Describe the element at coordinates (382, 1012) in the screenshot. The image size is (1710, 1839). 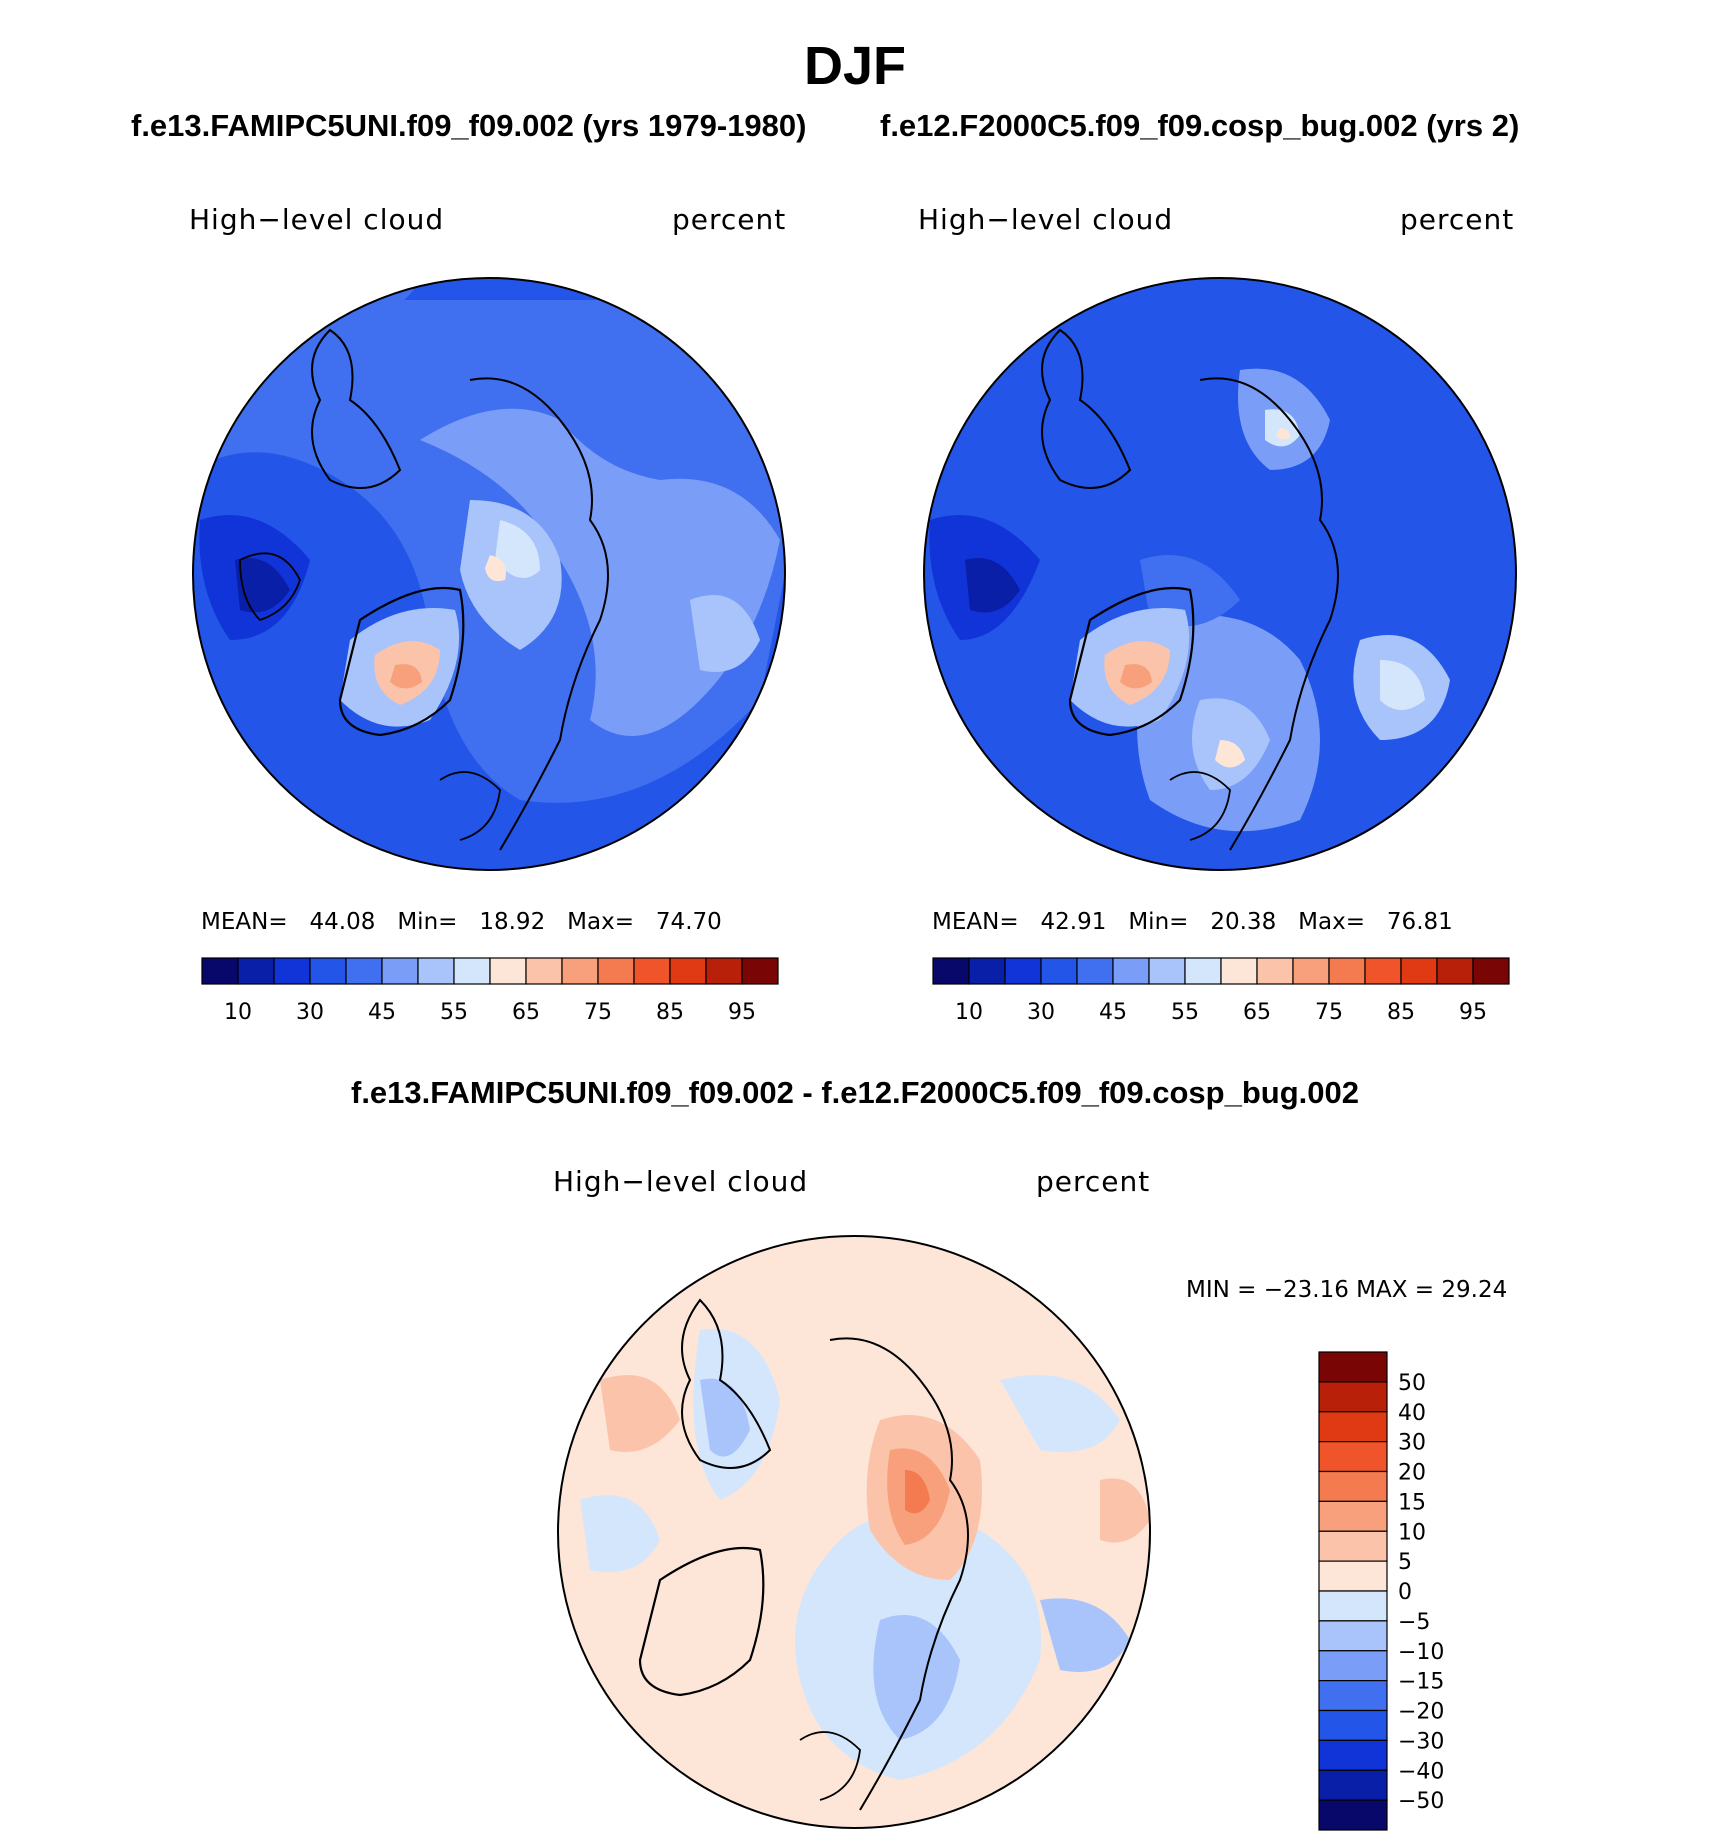
I see `left-colorbar-tick-label-2: 45` at that location.